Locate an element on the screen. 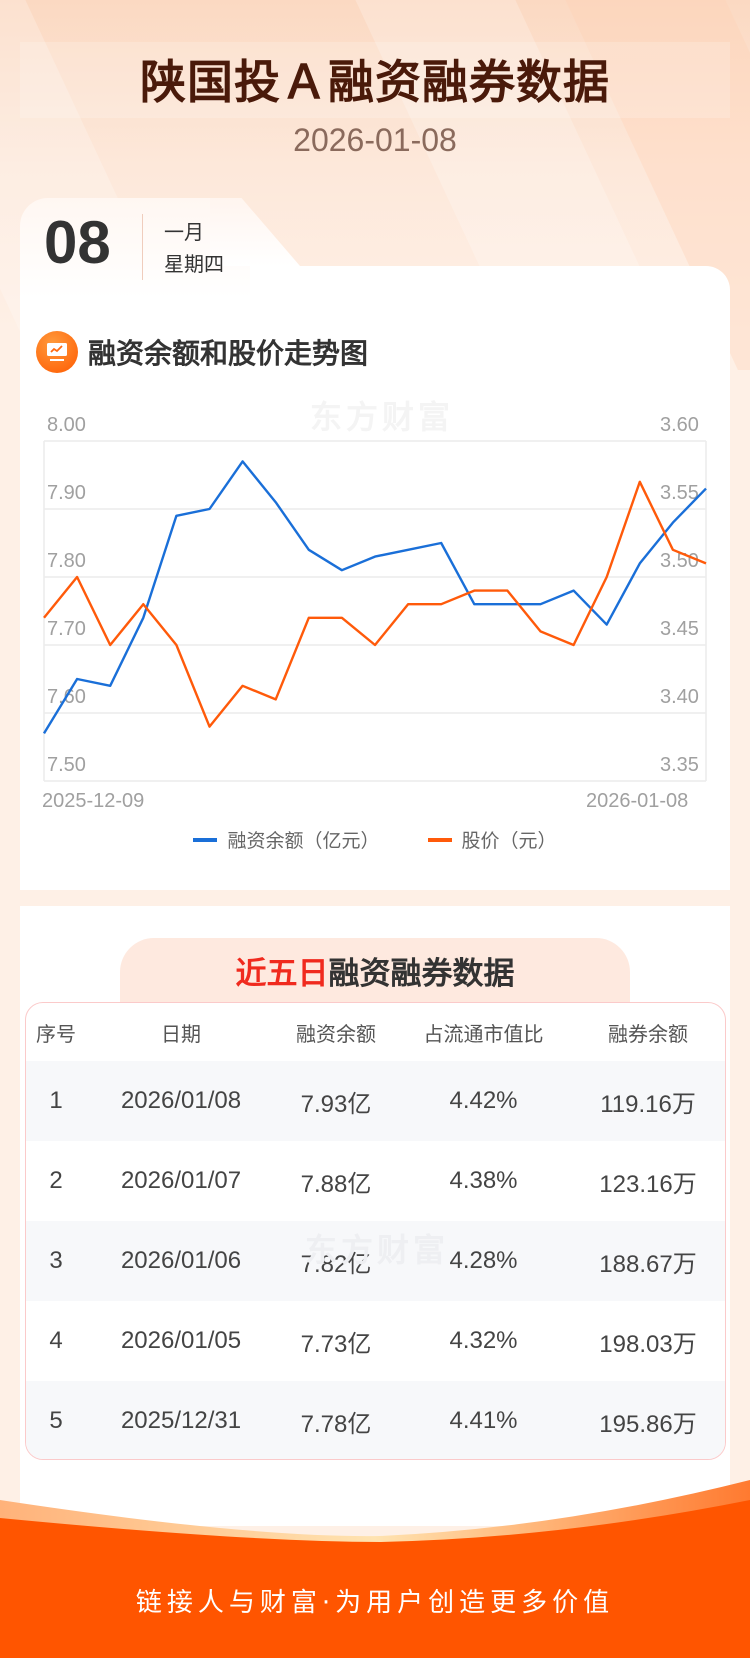 This screenshot has height=1658, width=750. y-left-tick: 7.50 is located at coordinates (66, 765).